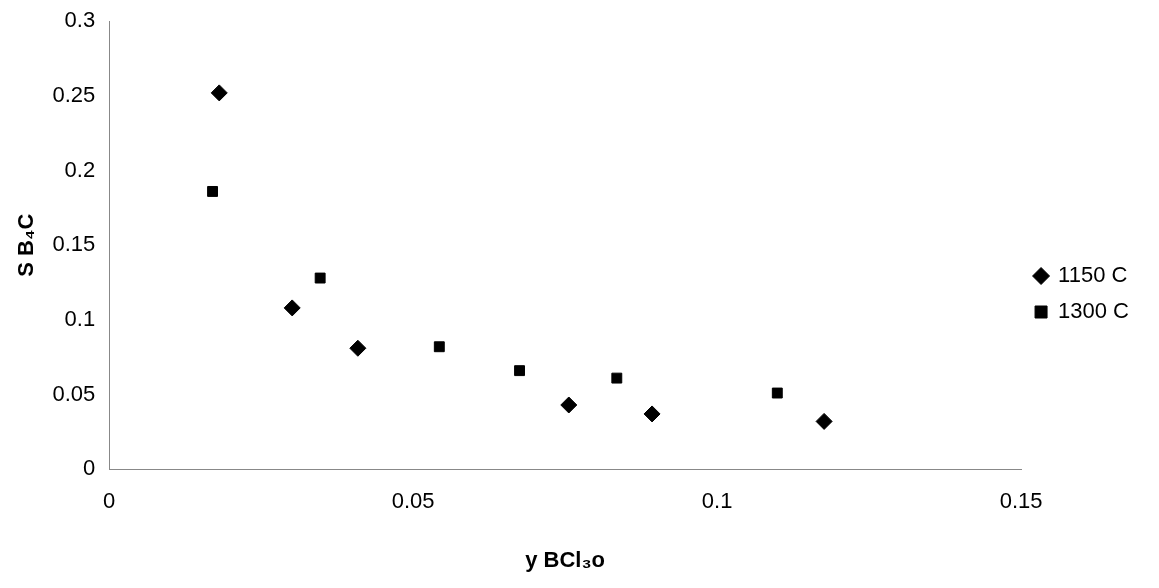  Describe the element at coordinates (1021, 501) in the screenshot. I see `x-tick-label: 0.15` at that location.